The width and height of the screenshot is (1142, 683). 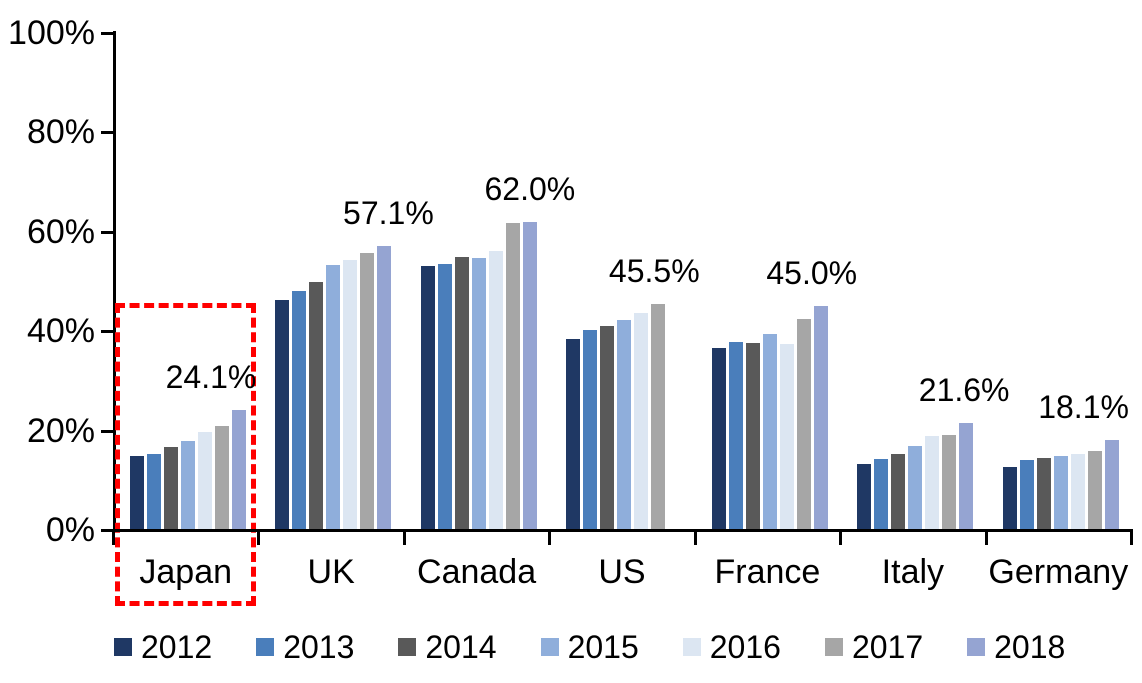 What do you see at coordinates (1094, 490) in the screenshot?
I see `bar-germany-2017` at bounding box center [1094, 490].